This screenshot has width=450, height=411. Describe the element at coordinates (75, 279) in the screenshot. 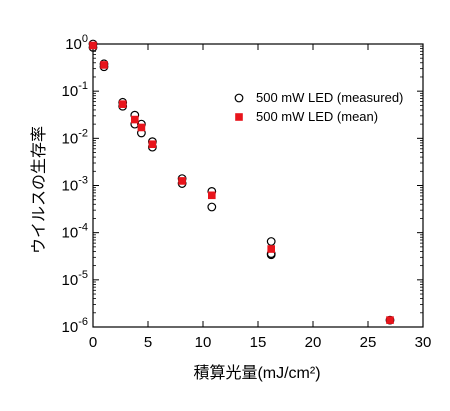

I see `y-tick-label: 10⁻⁵` at that location.